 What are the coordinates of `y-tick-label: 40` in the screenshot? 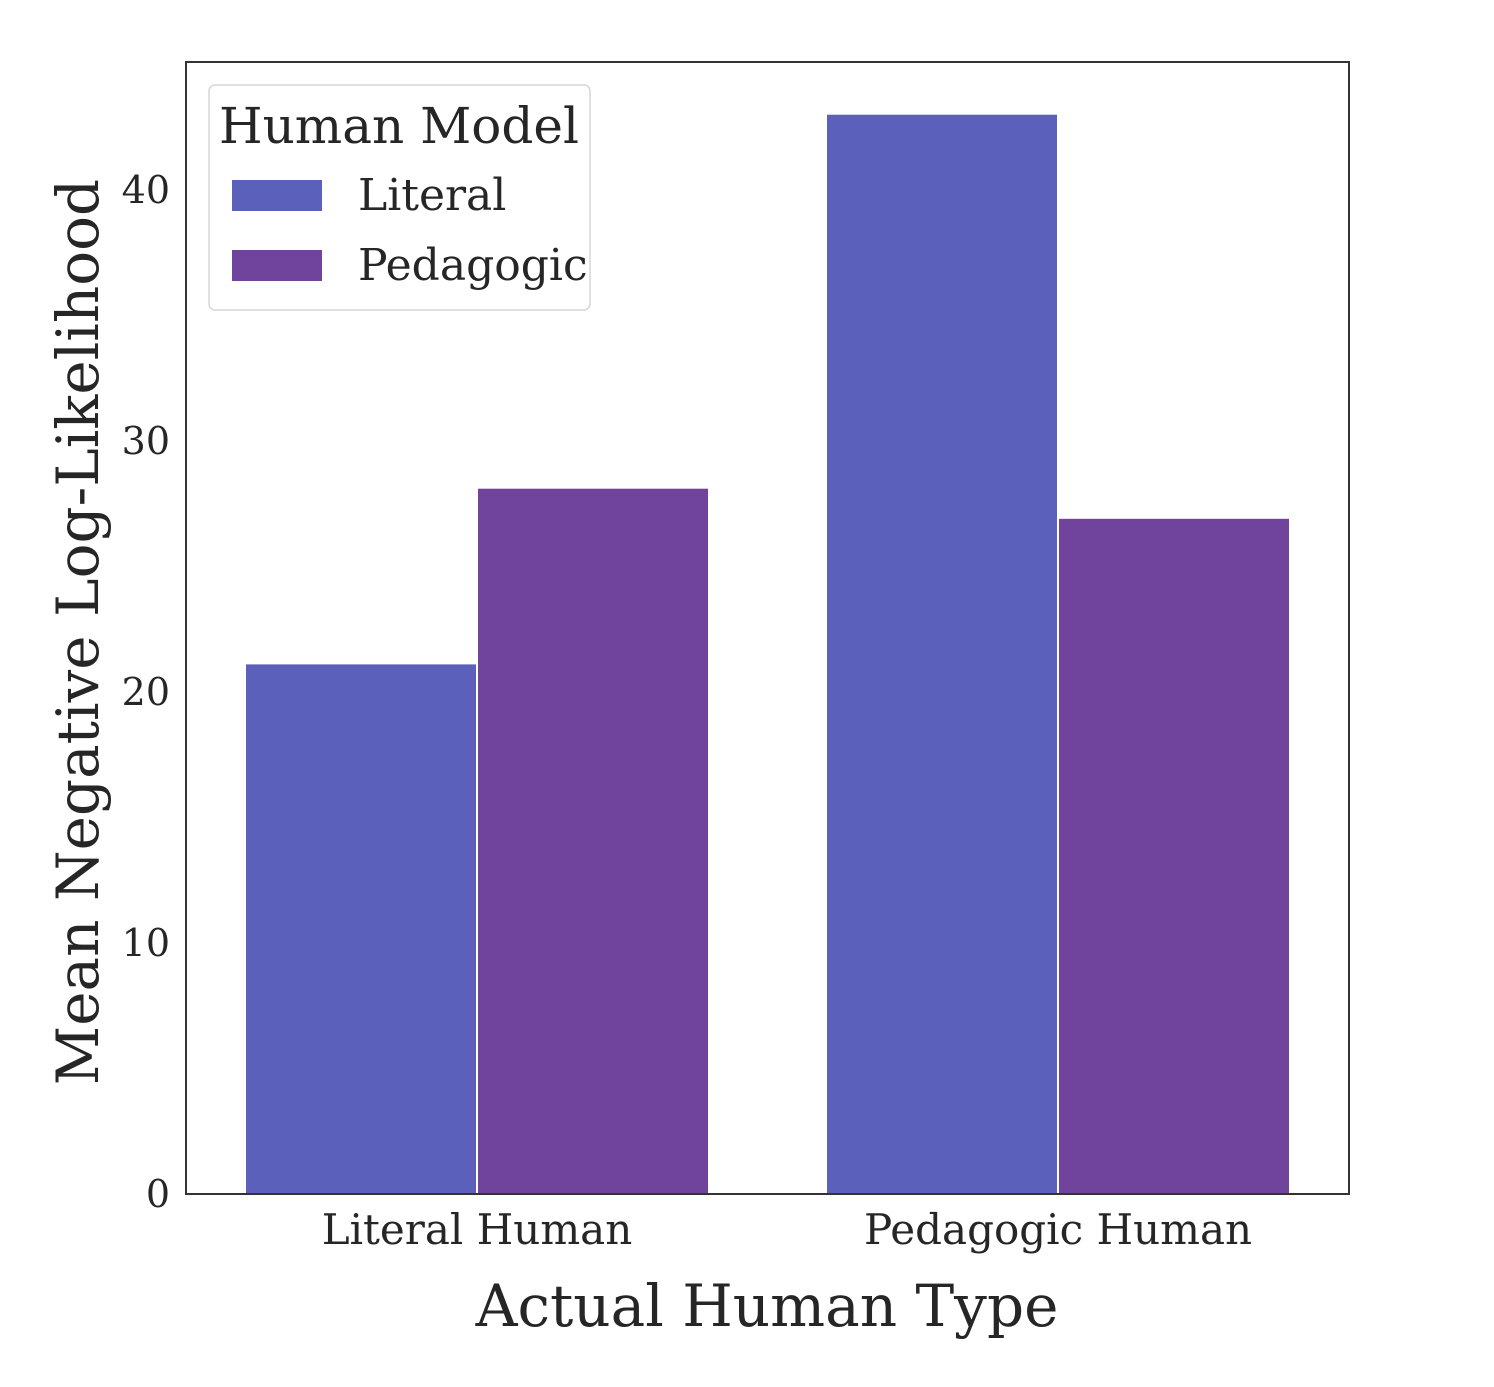 It's located at (146, 190).